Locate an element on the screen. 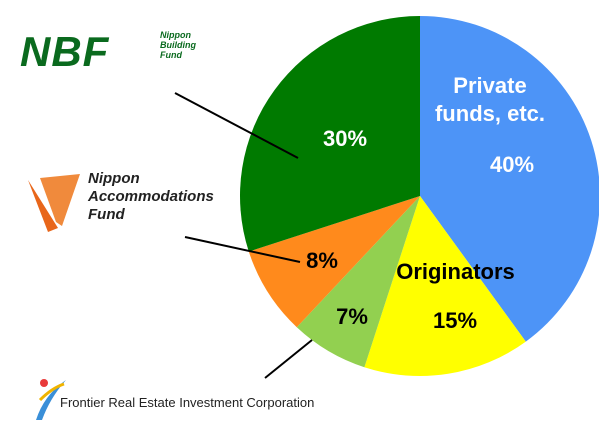 This screenshot has width=599, height=422. category-label: Private funds, etc. is located at coordinates (489, 99).